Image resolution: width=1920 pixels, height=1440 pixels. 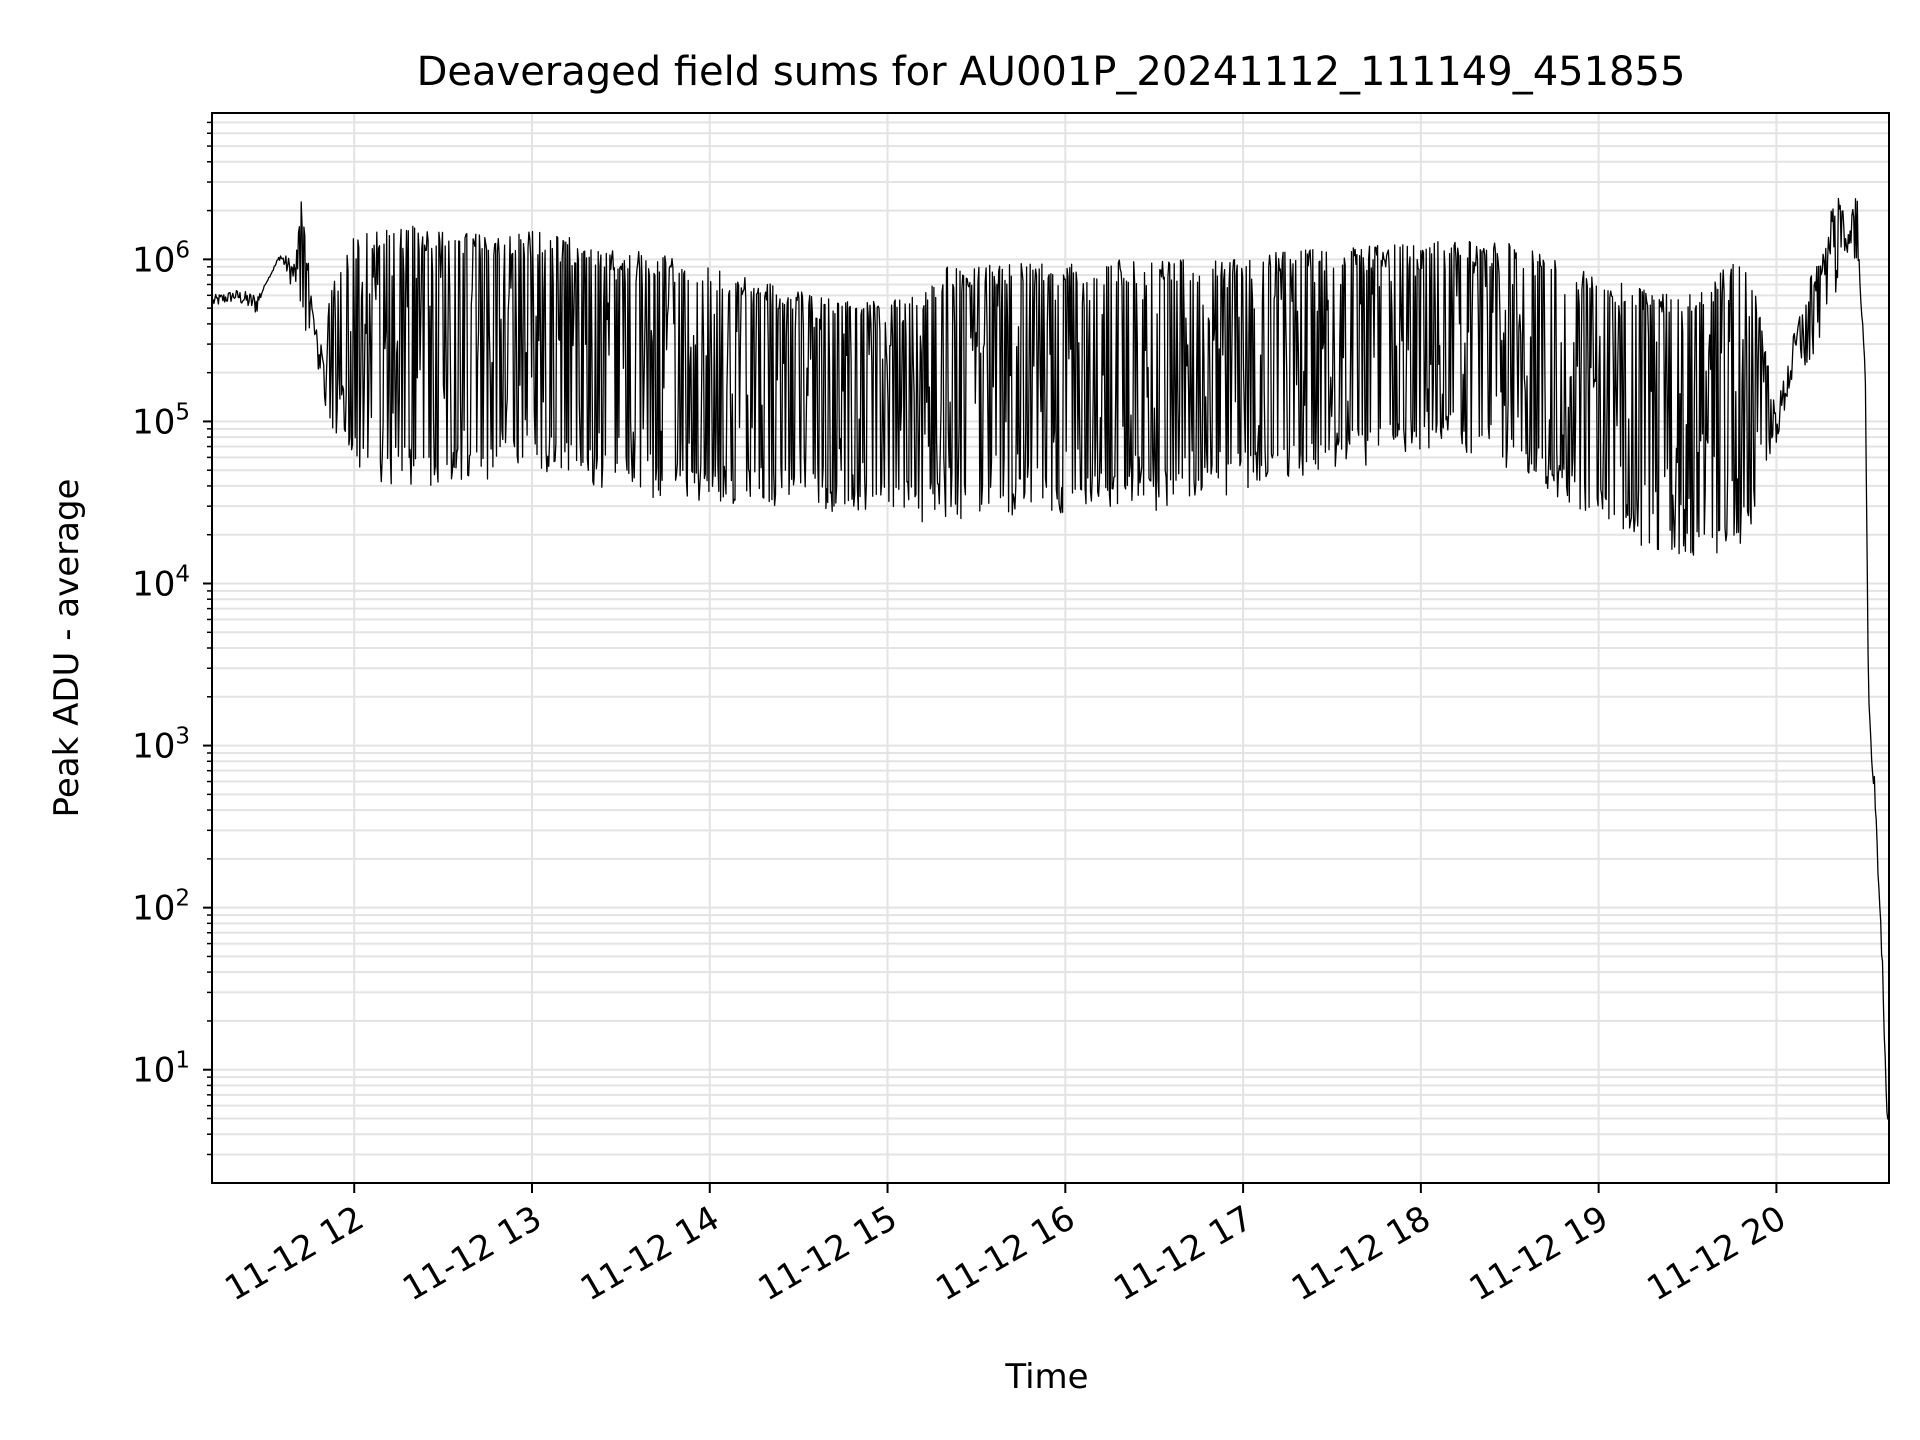 What do you see at coordinates (1046, 1377) in the screenshot?
I see `x-axis-label: Time` at bounding box center [1046, 1377].